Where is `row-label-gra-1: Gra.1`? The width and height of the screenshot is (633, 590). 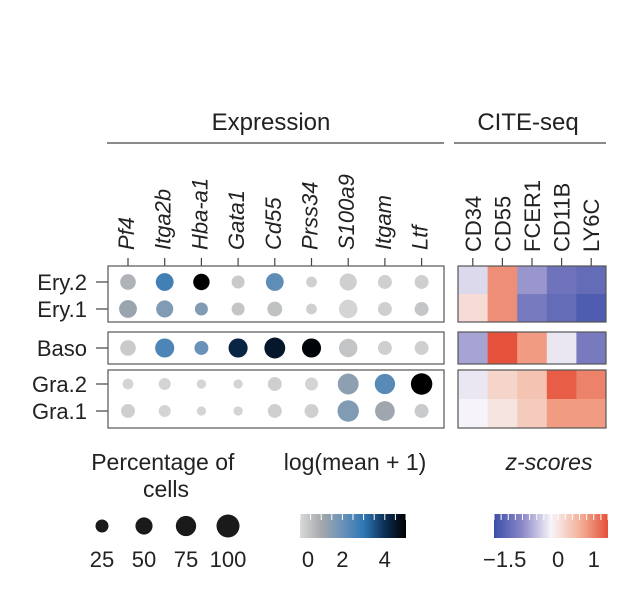 row-label-gra-1: Gra.1 is located at coordinates (59, 411).